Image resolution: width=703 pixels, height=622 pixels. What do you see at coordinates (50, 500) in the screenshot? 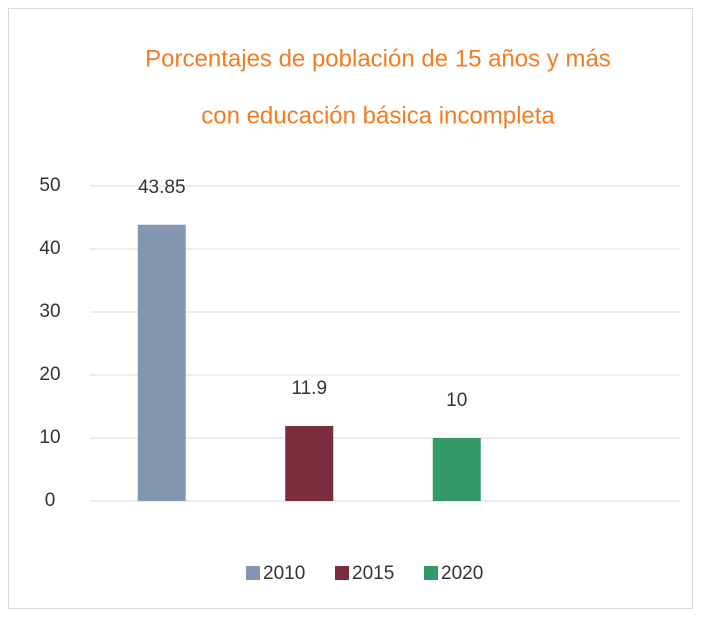
I see `y-tick-label: 0` at bounding box center [50, 500].